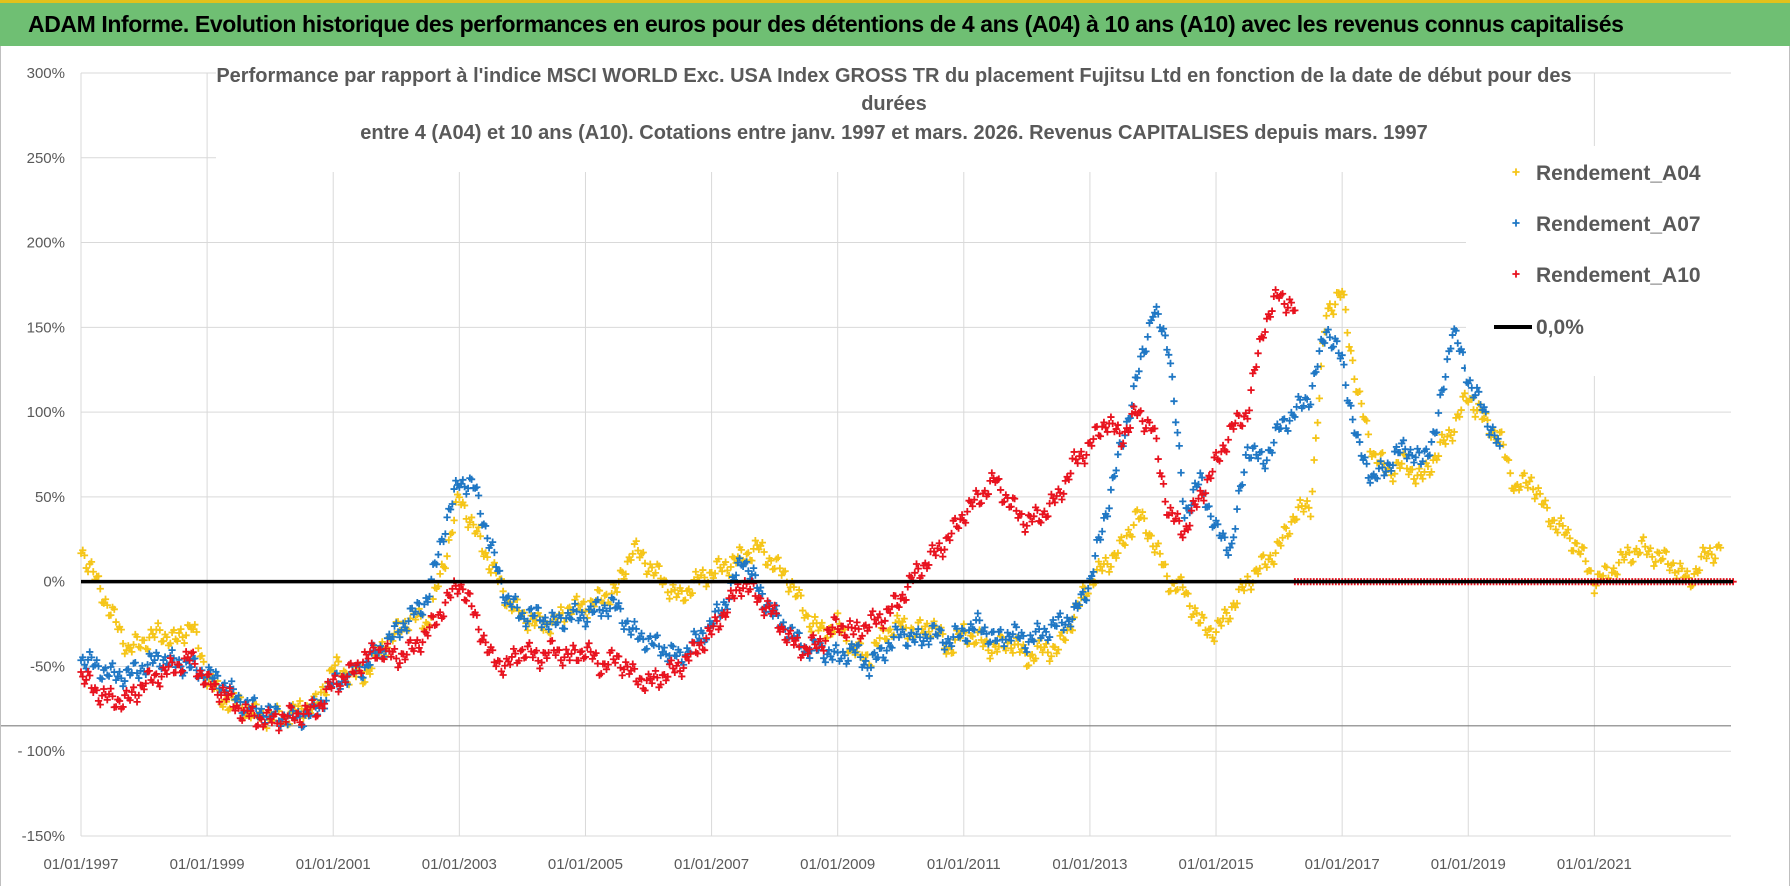 This screenshot has width=1790, height=886. What do you see at coordinates (207, 864) in the screenshot?
I see `x-tick-label: 01/01/1999` at bounding box center [207, 864].